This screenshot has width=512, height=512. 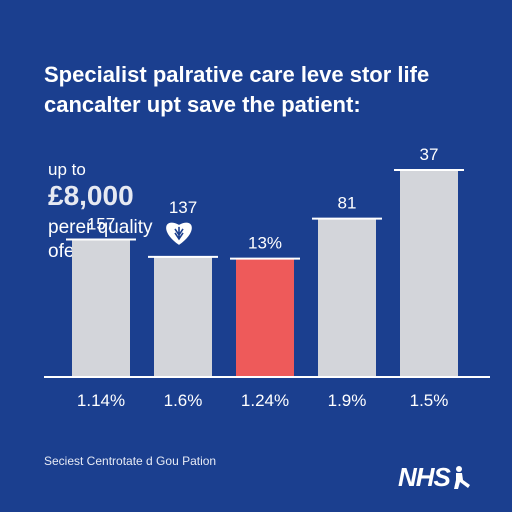 I want to click on callout-desc-line-1: perer quality, so click(x=100, y=227).